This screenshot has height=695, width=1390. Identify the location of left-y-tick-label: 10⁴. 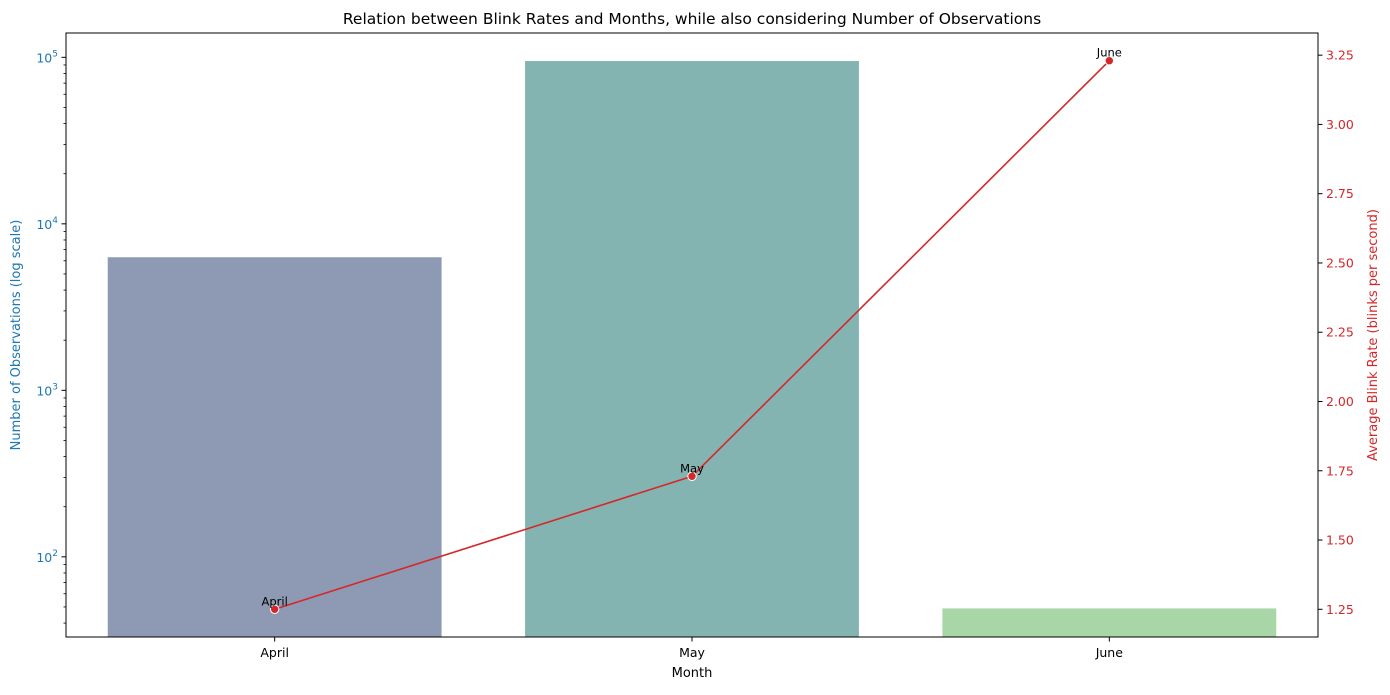
(47, 224).